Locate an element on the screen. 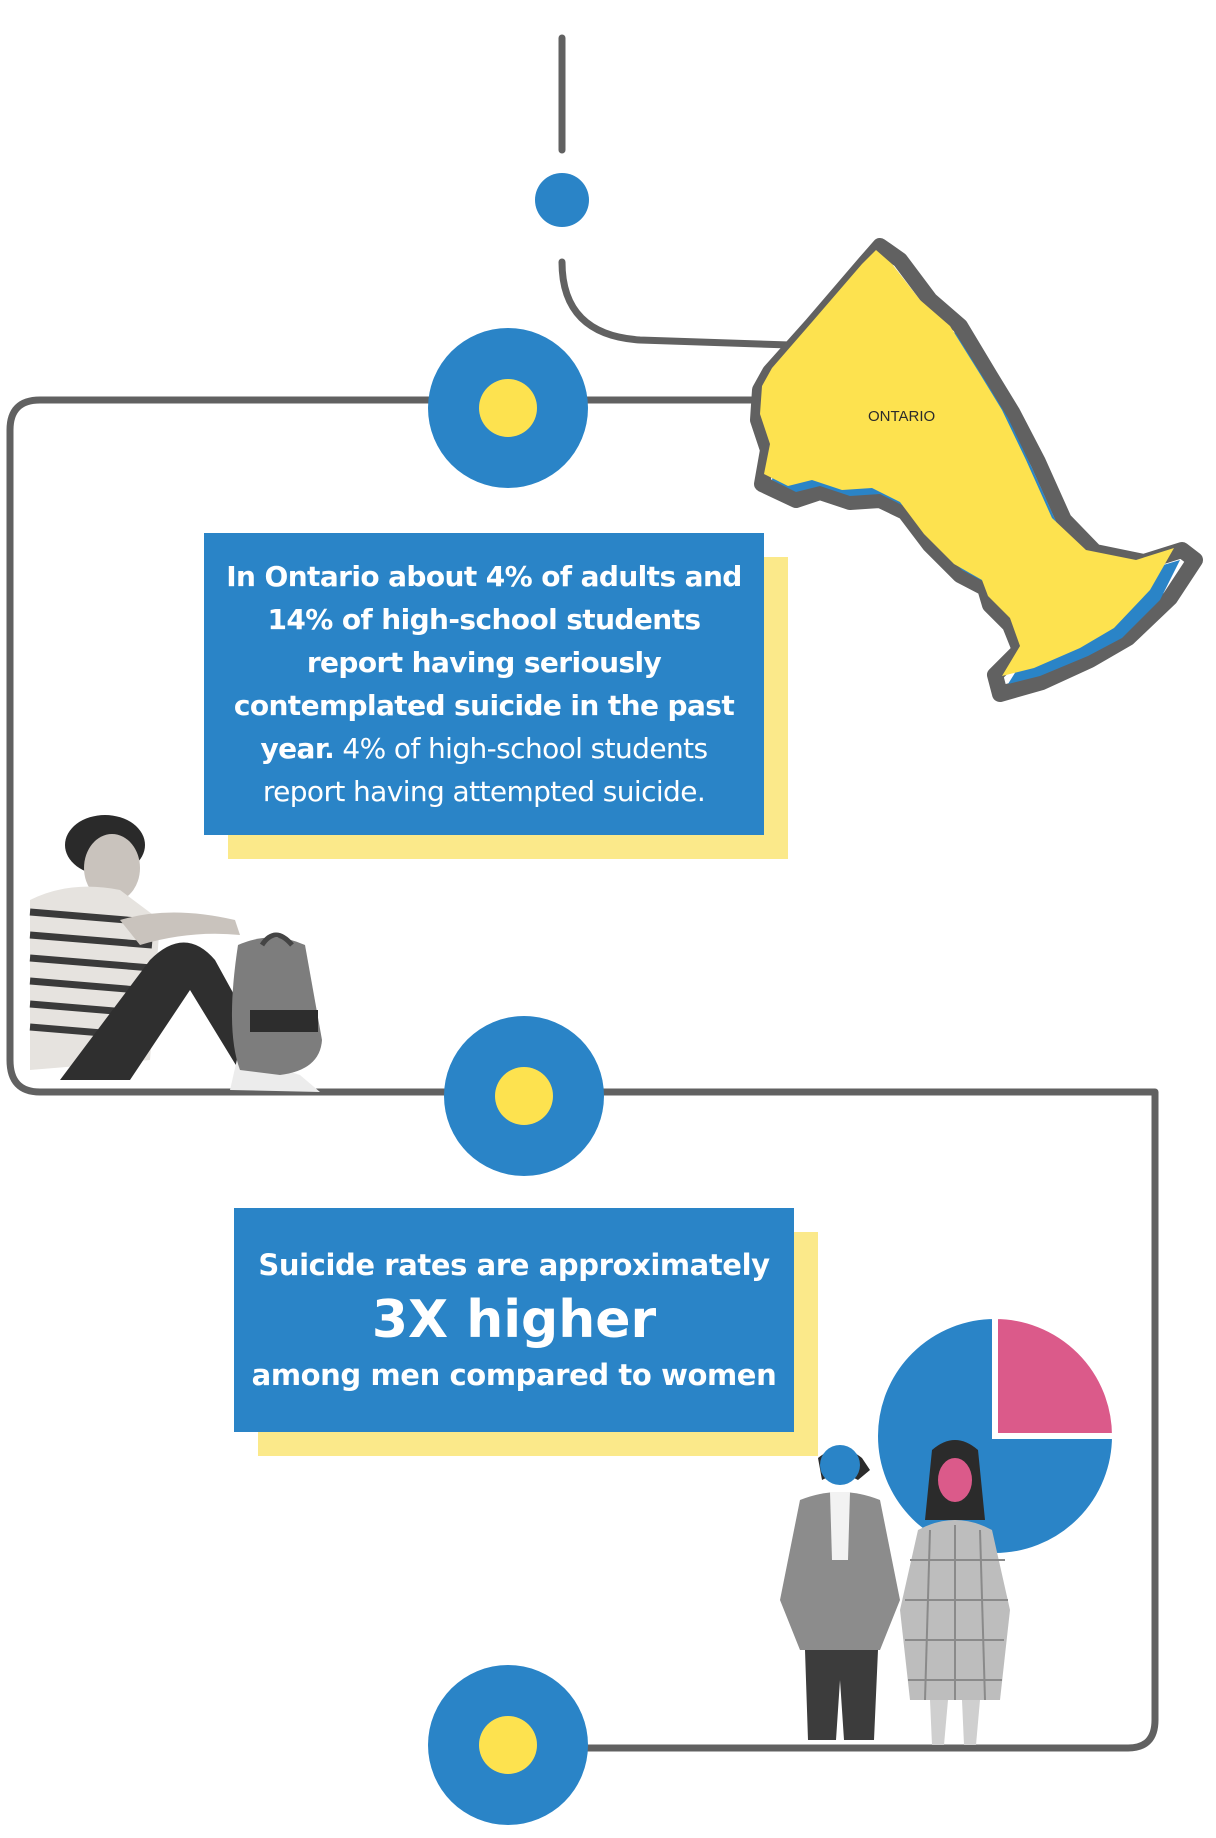  stat-box-1-line: 14% of high-school students is located at coordinates (484, 619).